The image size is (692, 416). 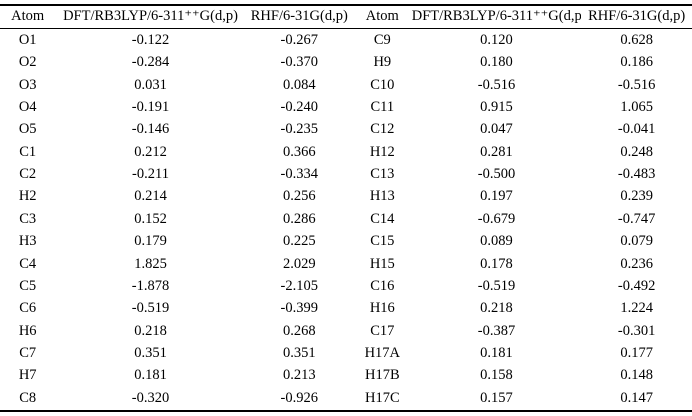 I want to click on table-cell: -0.500, so click(x=496, y=174).